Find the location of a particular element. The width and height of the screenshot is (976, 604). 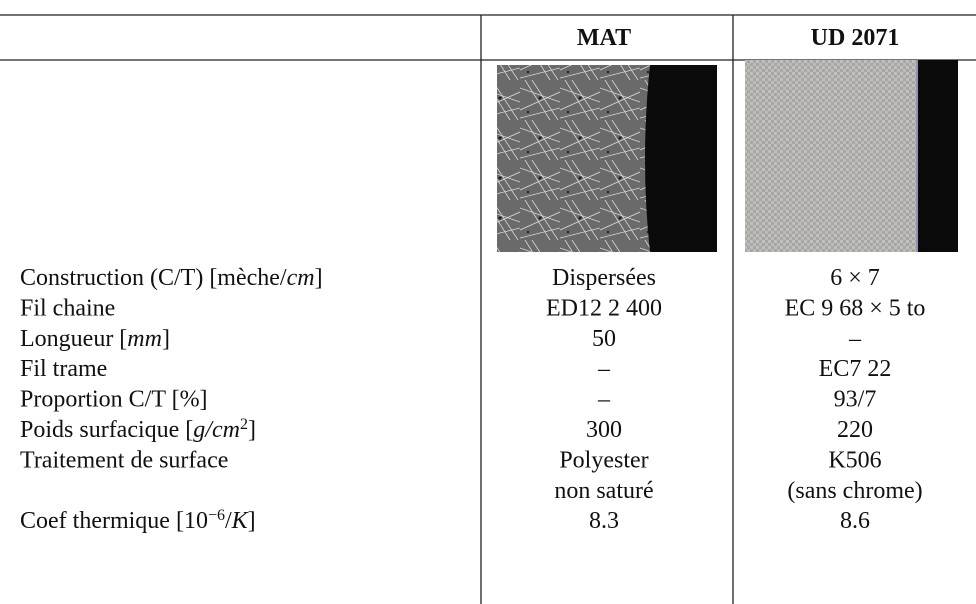

cell: 6 × 7 is located at coordinates (855, 278).